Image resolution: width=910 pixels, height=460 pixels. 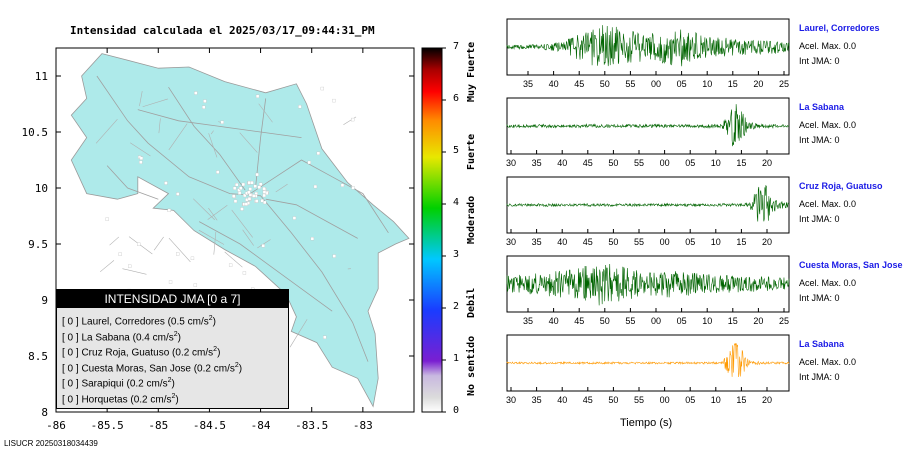 I want to click on x-tick-label: -85.5, so click(x=107, y=425).